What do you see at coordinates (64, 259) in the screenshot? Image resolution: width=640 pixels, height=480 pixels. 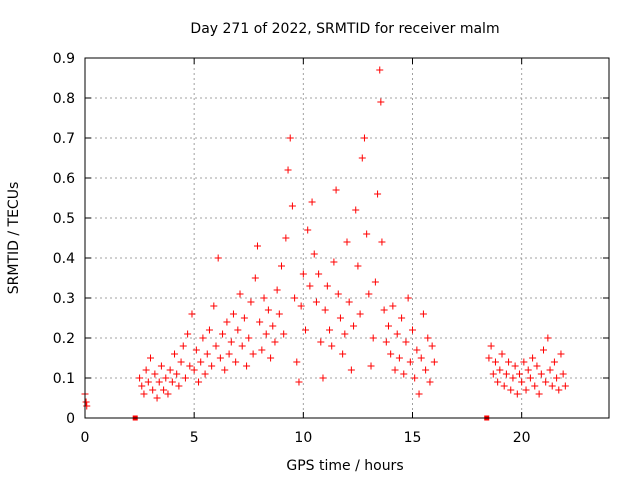 I see `y-tick-label: 0.4` at bounding box center [64, 259].